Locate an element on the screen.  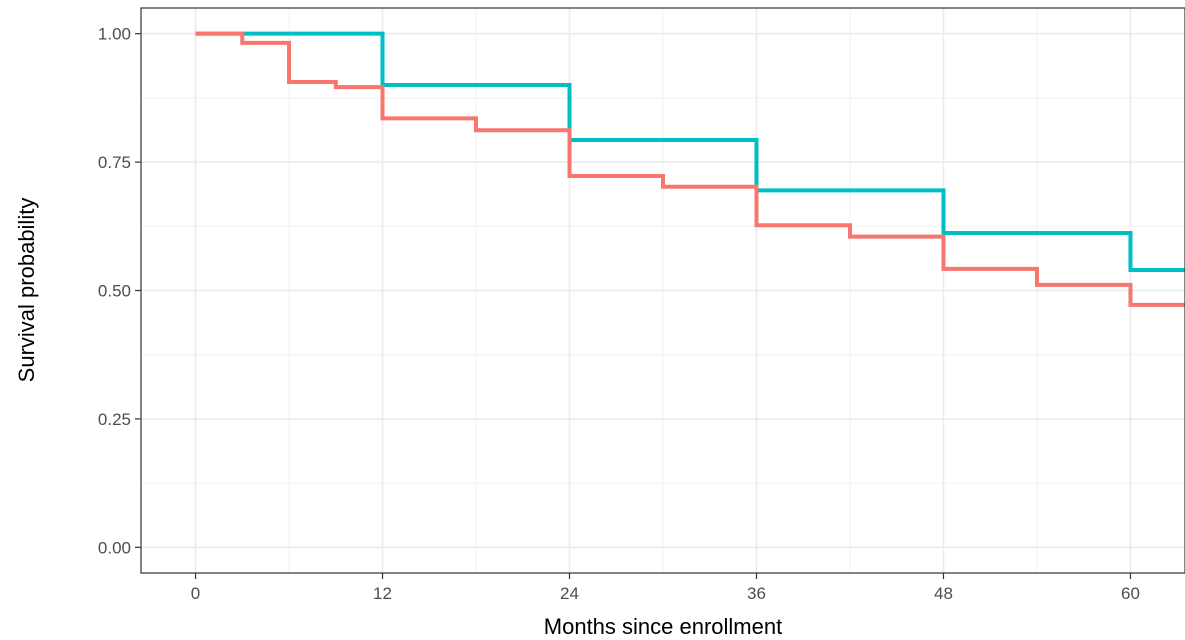
y-axis: 0.00 0.25 0.50 0.75 1.00 is located at coordinates (119, 291).